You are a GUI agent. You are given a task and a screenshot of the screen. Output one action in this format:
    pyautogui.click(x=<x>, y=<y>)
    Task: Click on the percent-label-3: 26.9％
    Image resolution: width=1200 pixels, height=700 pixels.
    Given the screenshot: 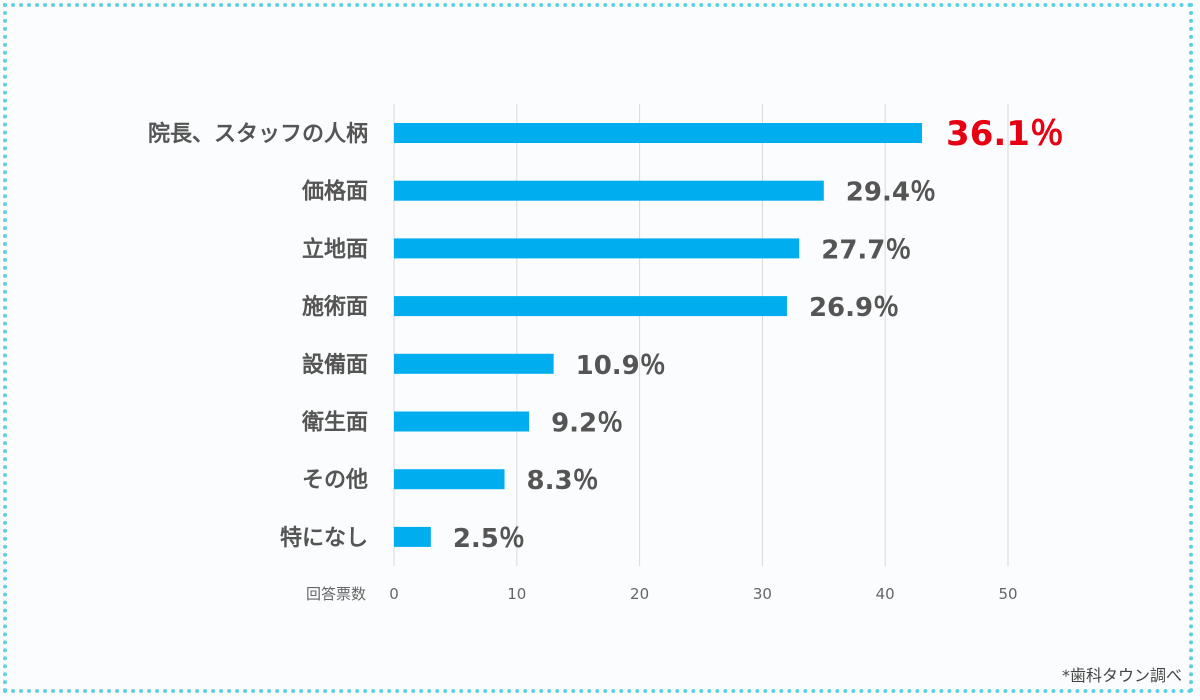 What is the action you would take?
    pyautogui.click(x=854, y=308)
    